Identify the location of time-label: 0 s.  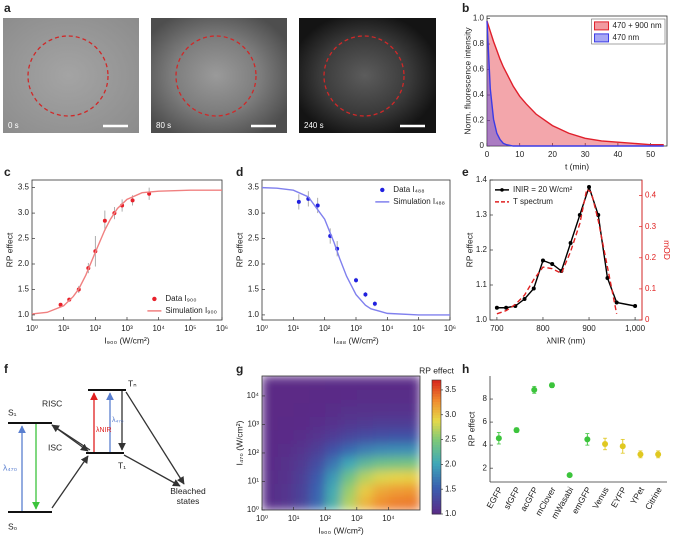
(13, 125).